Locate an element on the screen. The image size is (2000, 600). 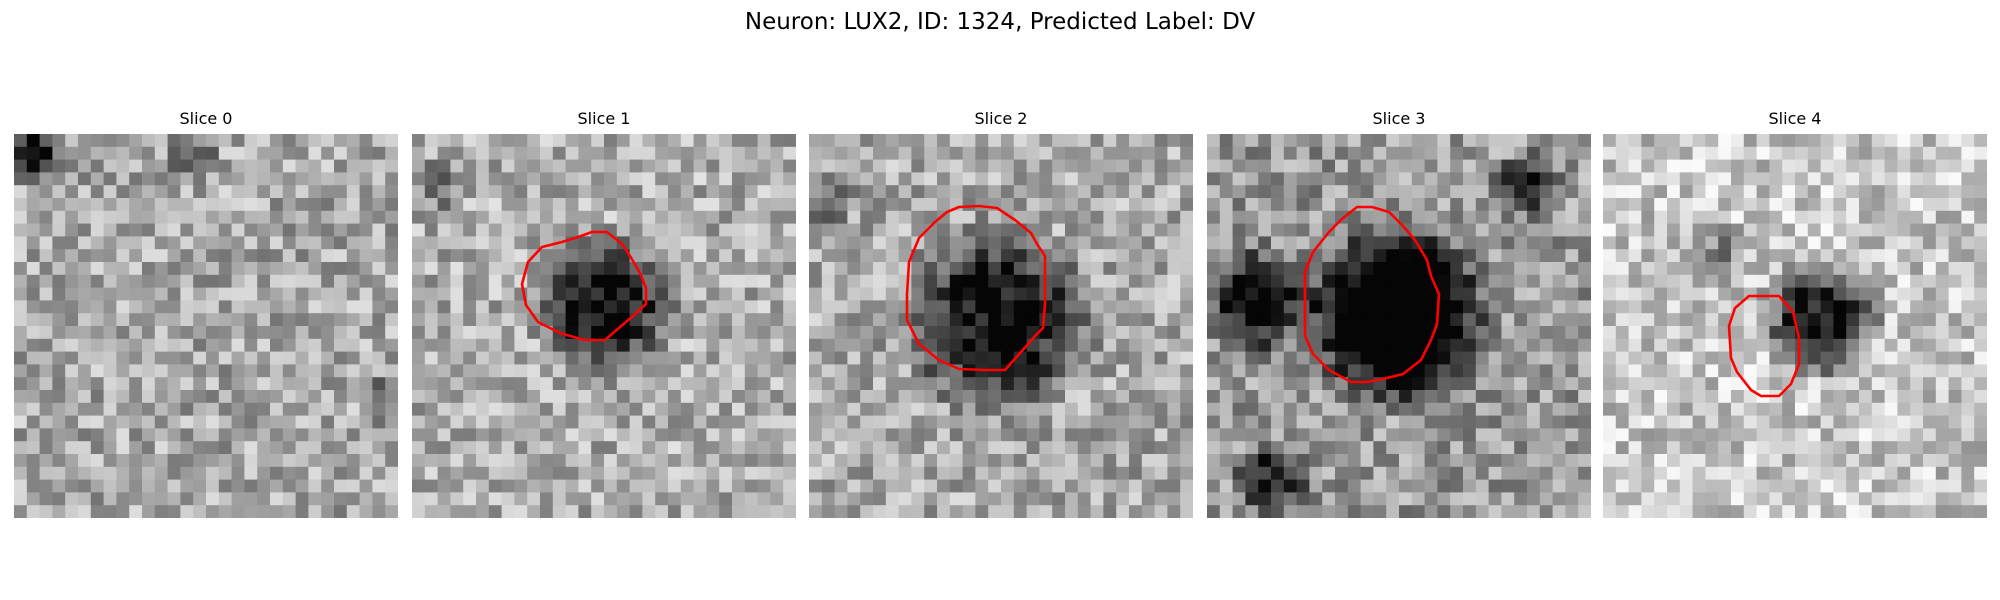
slice-0-title: Slice 0 is located at coordinates (206, 118).